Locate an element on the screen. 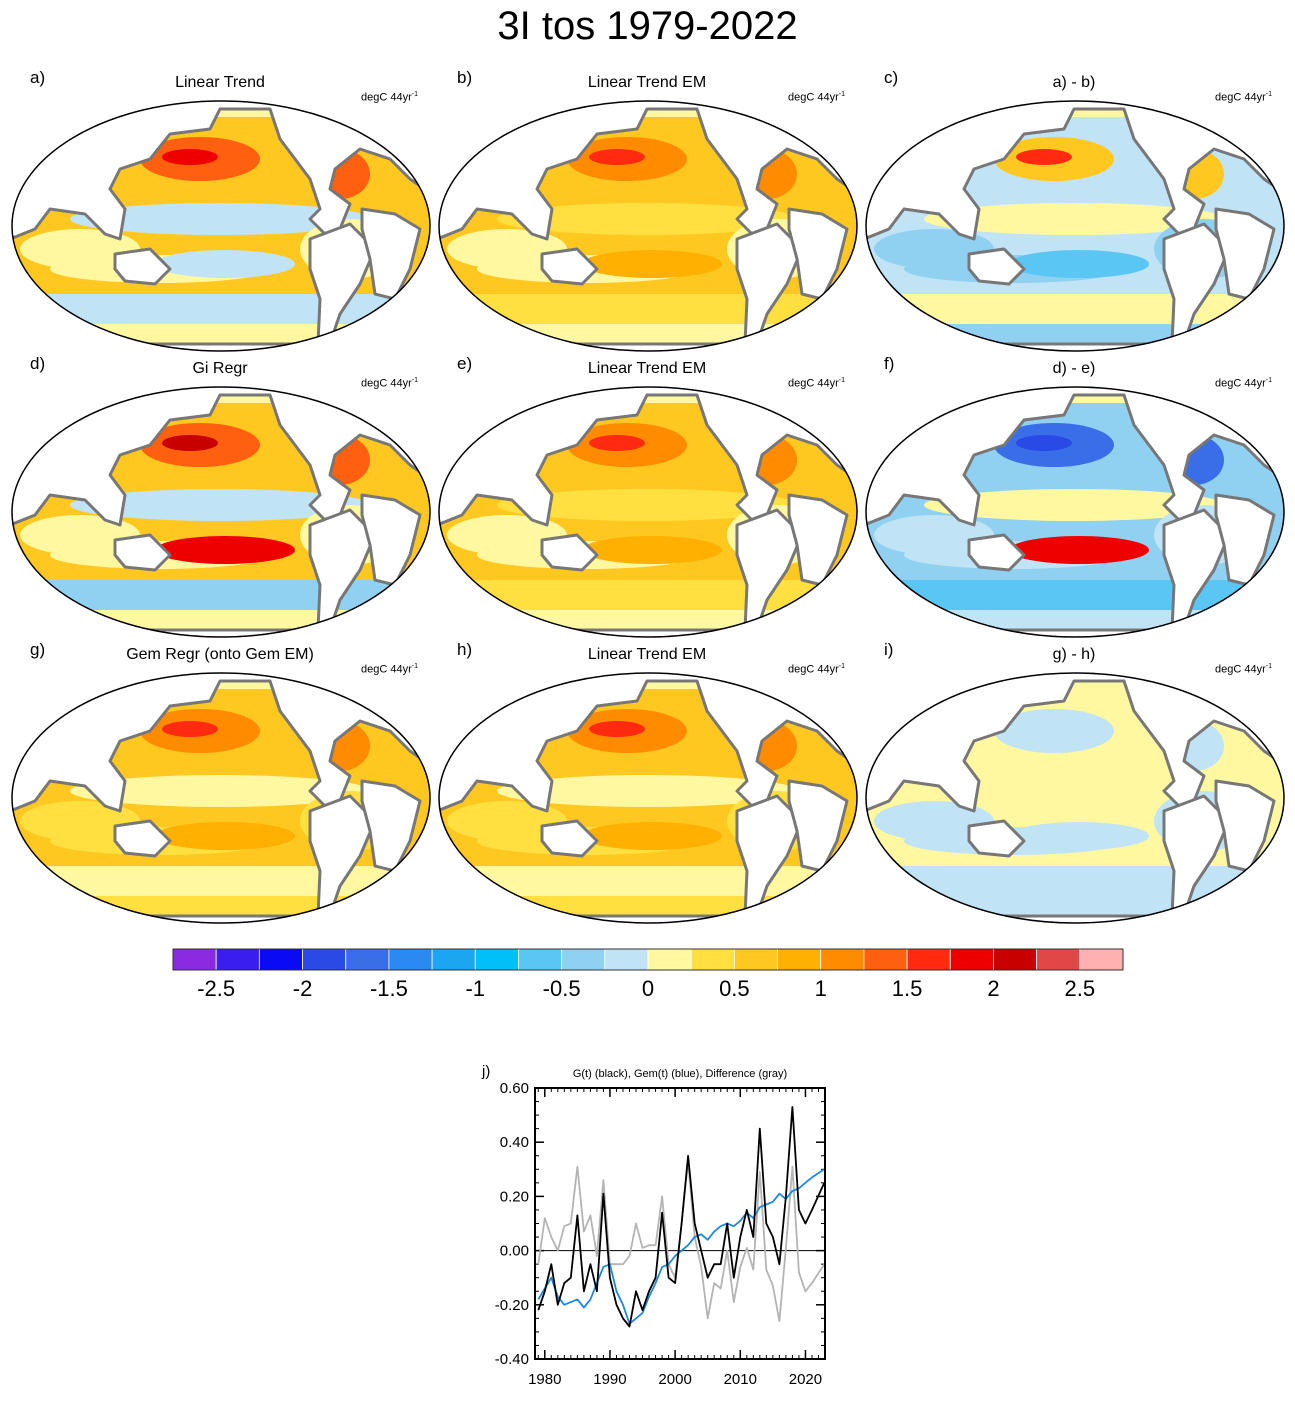 This screenshot has height=1404, width=1295. colorbar-tick-label: -1 is located at coordinates (475, 988).